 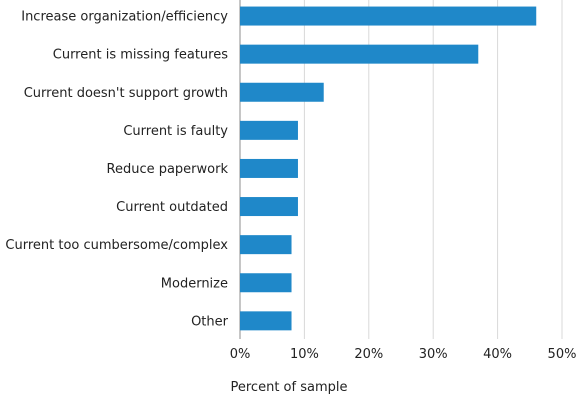 I want to click on category-label: Increase organization/efficiency, so click(x=124, y=17).